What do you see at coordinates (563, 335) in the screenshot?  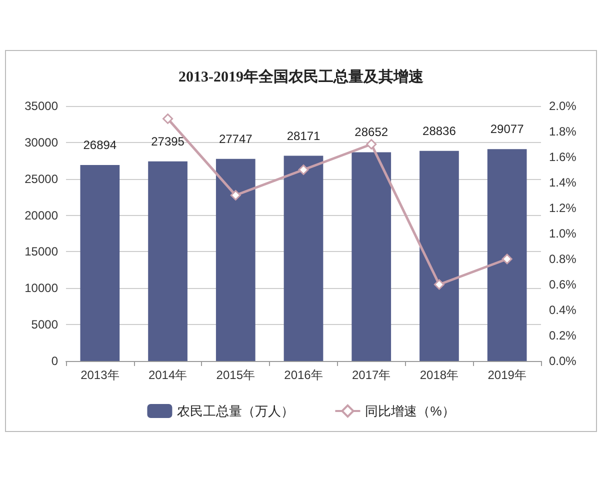 I see `y2-tick-label: 0.2%` at bounding box center [563, 335].